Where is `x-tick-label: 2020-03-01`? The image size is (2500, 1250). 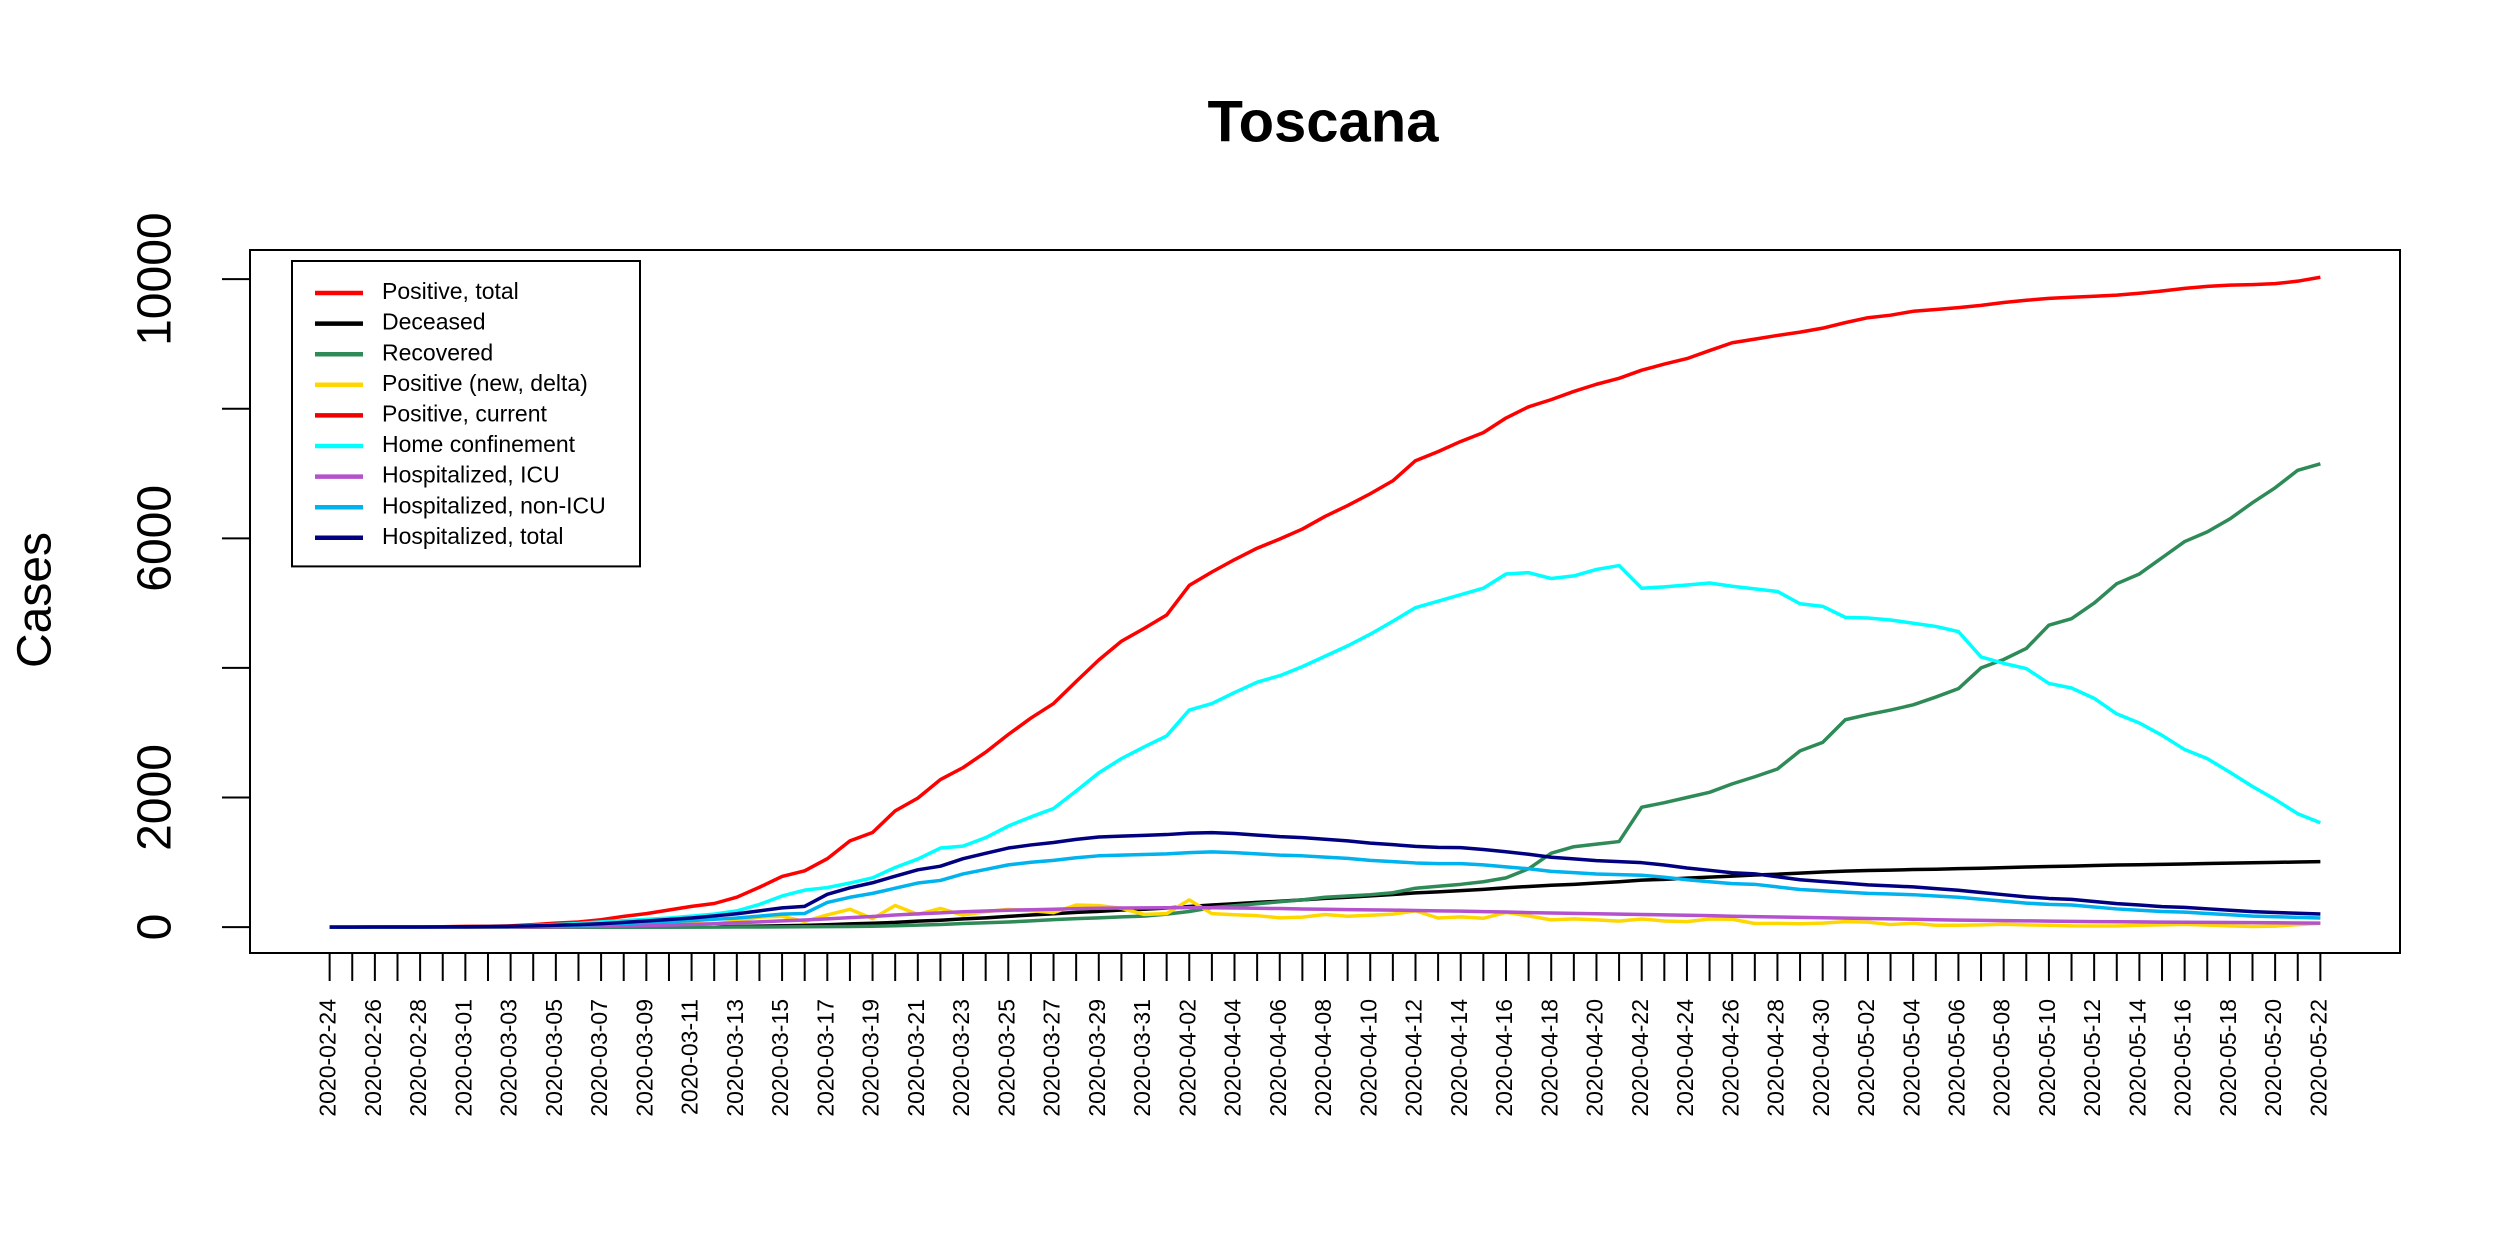
x-tick-label: 2020-03-01 is located at coordinates (463, 1058).